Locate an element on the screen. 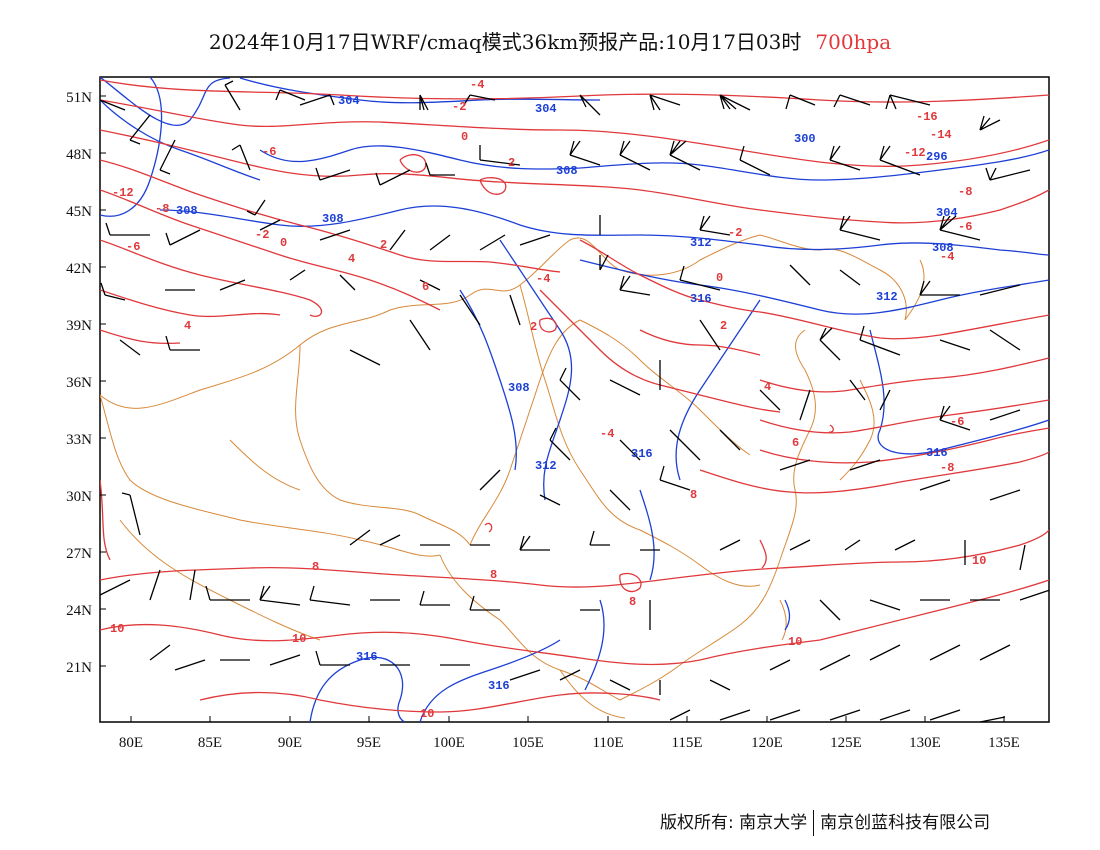  lon-label: 95E is located at coordinates (369, 743).